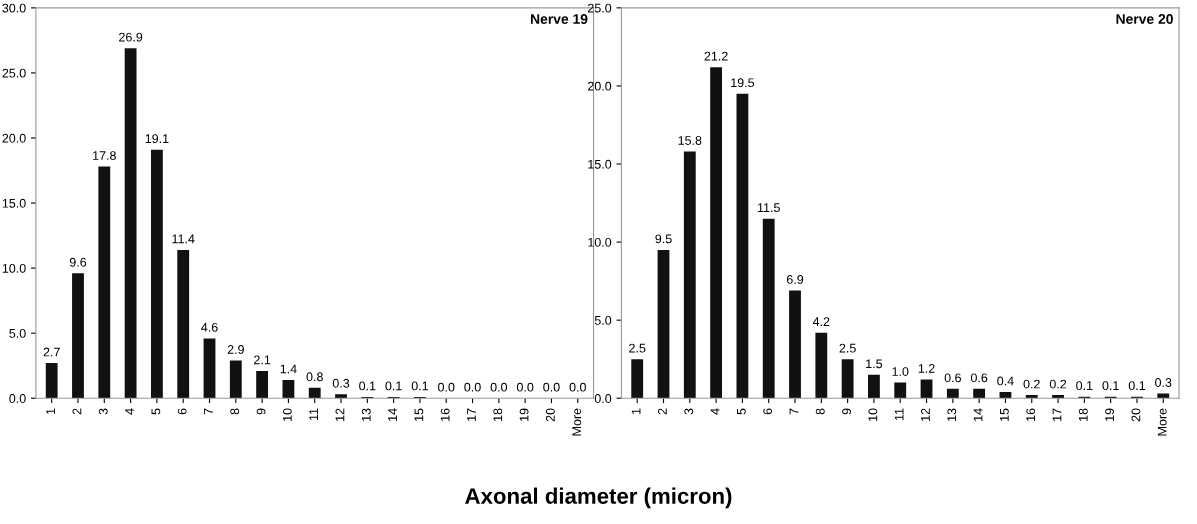 The width and height of the screenshot is (1197, 524). What do you see at coordinates (690, 140) in the screenshot?
I see `data-label: 15.8` at bounding box center [690, 140].